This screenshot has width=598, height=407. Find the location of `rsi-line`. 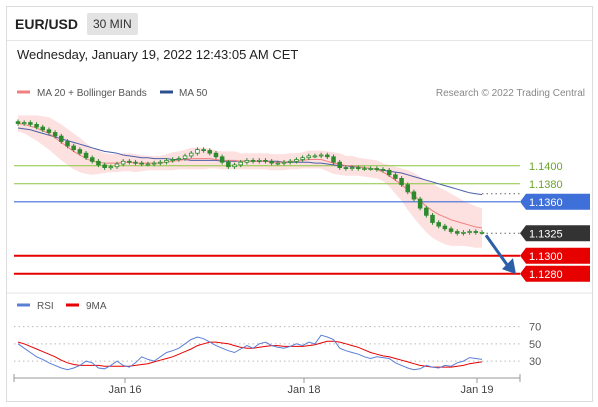

rsi-line is located at coordinates (250, 352).